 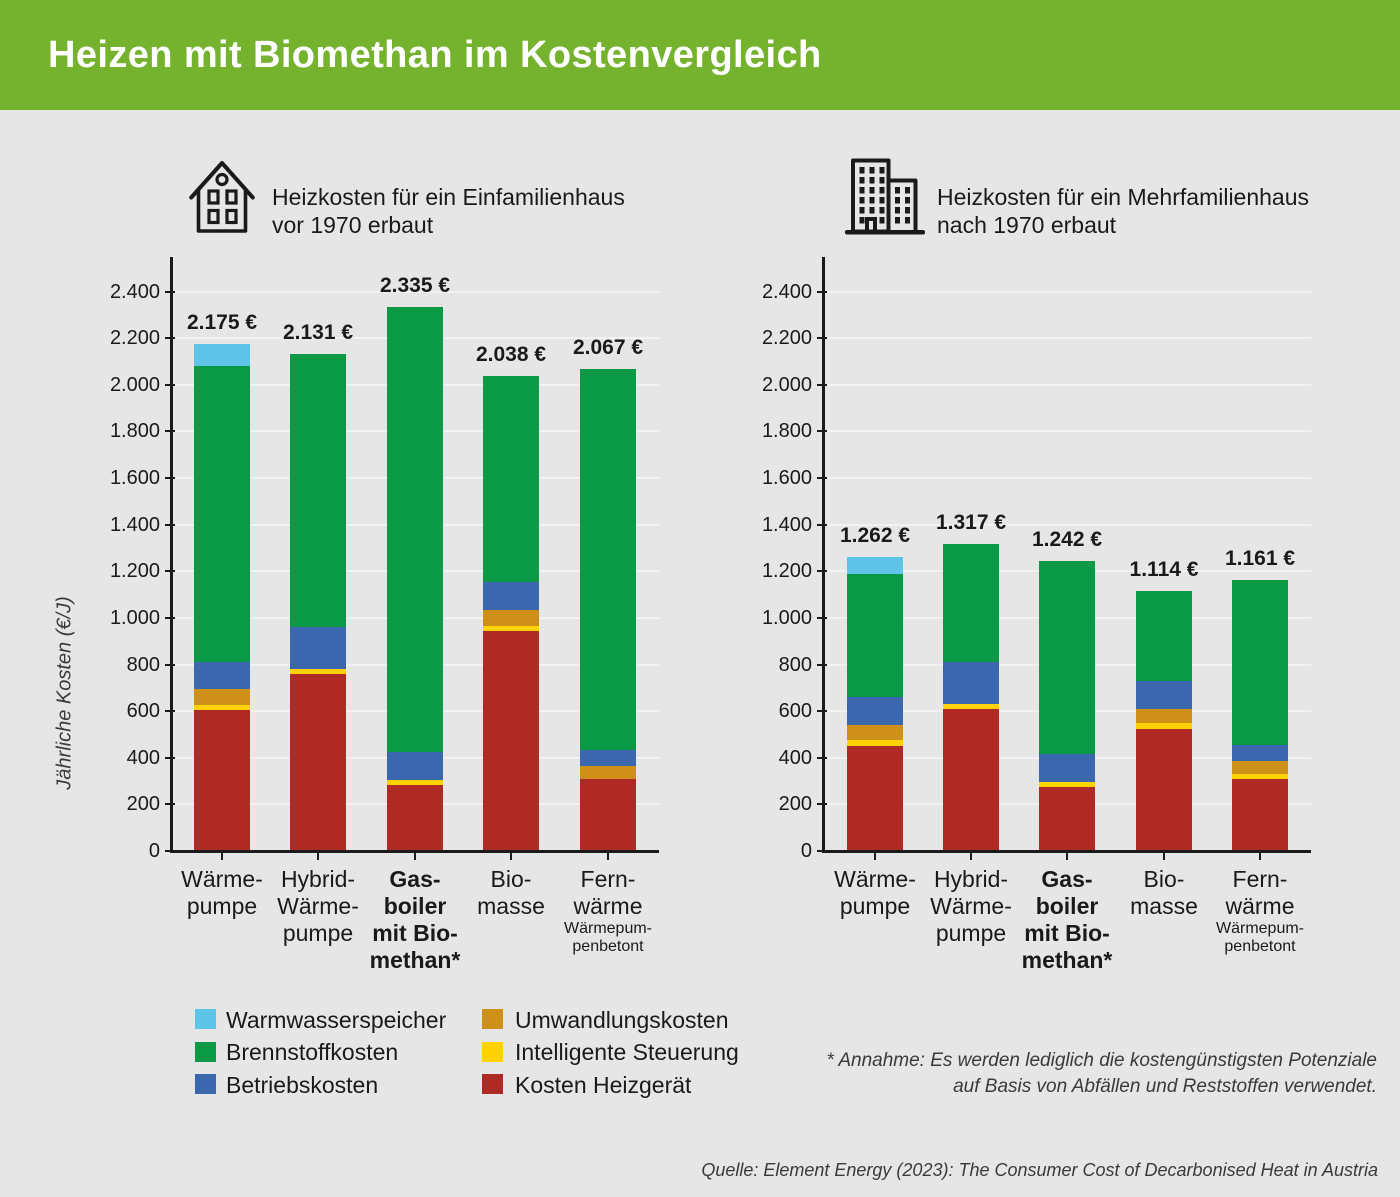 What do you see at coordinates (786, 291) in the screenshot?
I see `y-tick-label: 2.400` at bounding box center [786, 291].